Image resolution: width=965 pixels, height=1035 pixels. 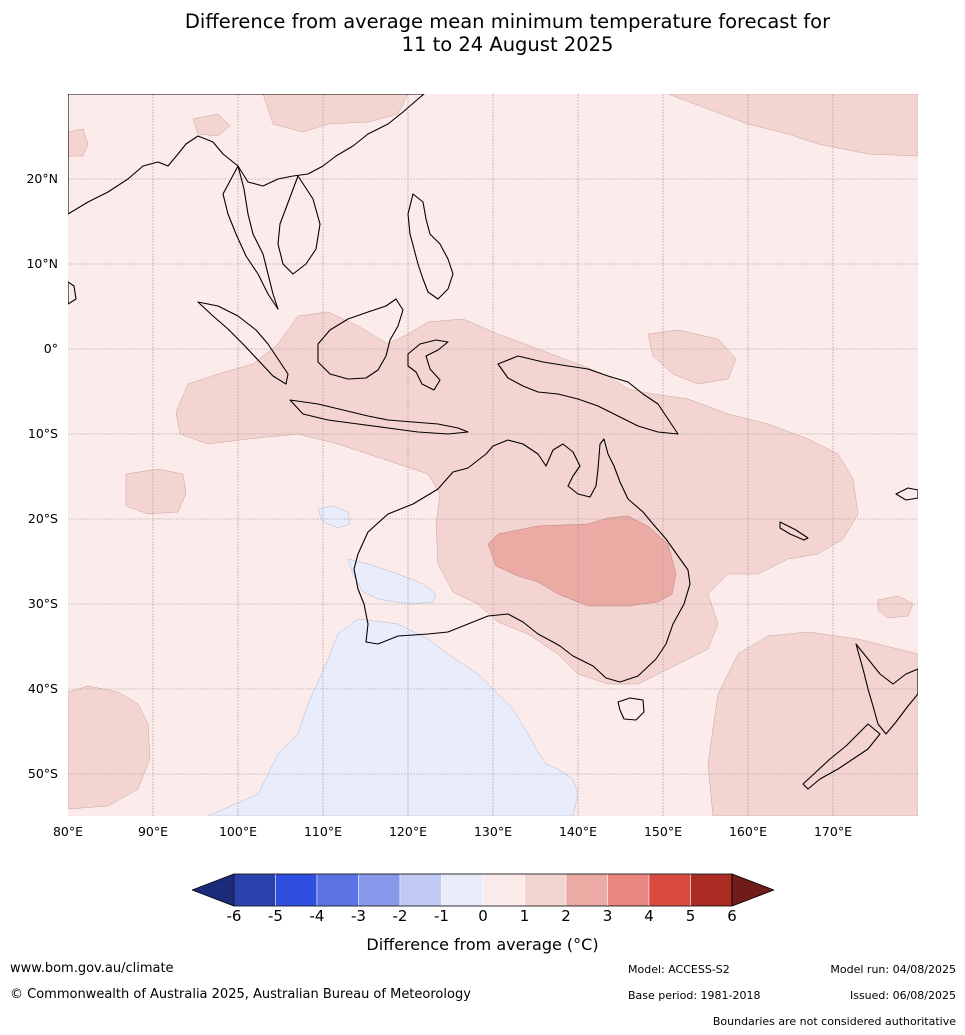 I want to click on indochina-east-coastline, so click(x=299, y=225).